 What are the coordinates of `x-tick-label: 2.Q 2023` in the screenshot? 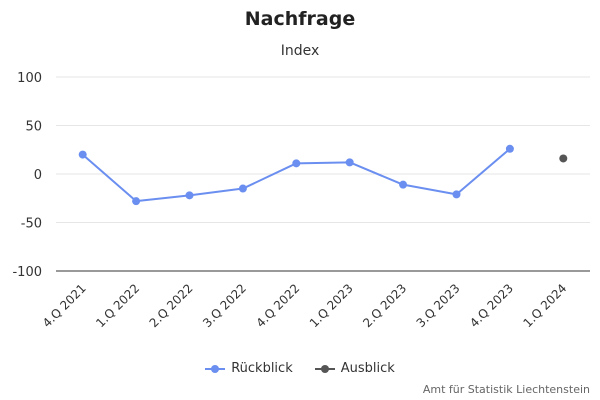 It's located at (384, 305).